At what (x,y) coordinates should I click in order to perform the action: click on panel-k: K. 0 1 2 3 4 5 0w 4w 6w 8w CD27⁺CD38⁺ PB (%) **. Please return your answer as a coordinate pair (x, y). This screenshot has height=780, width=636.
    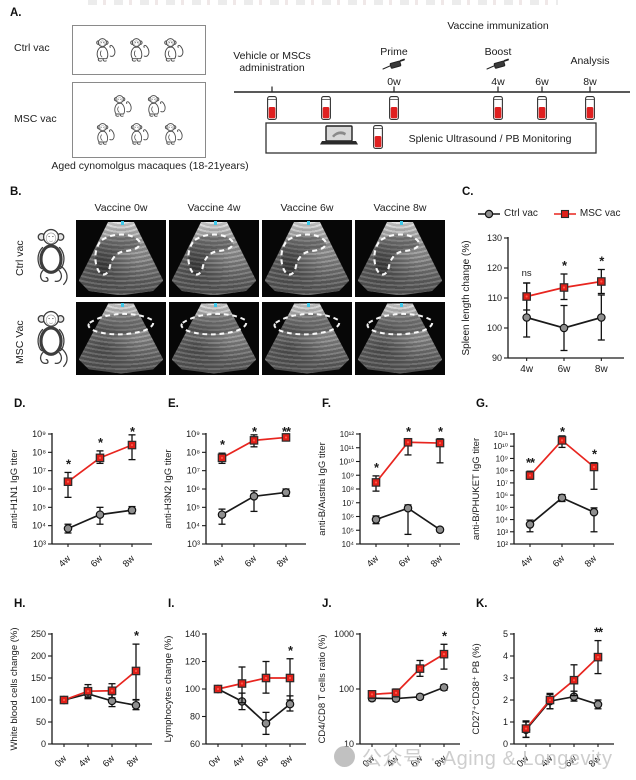
    Looking at the image, I should click on (545, 688).